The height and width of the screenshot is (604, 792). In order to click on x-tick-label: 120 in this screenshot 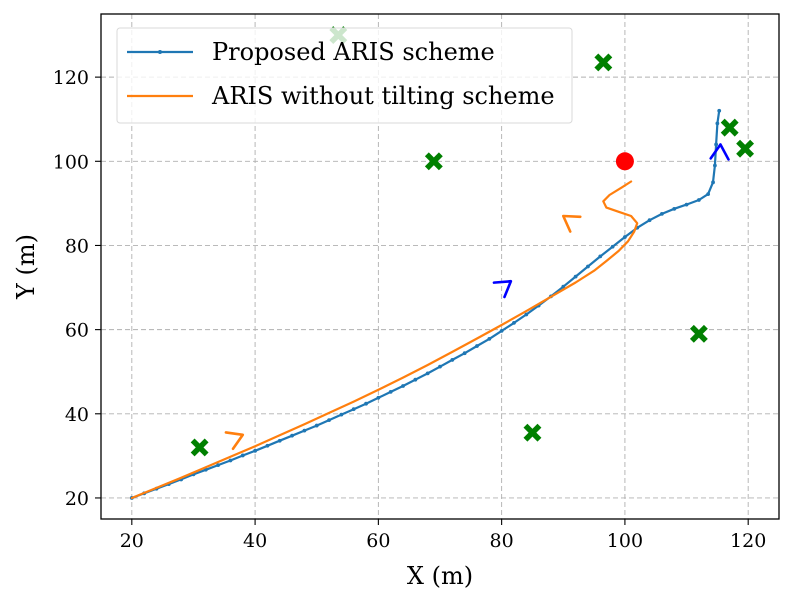, I will do `click(748, 541)`.